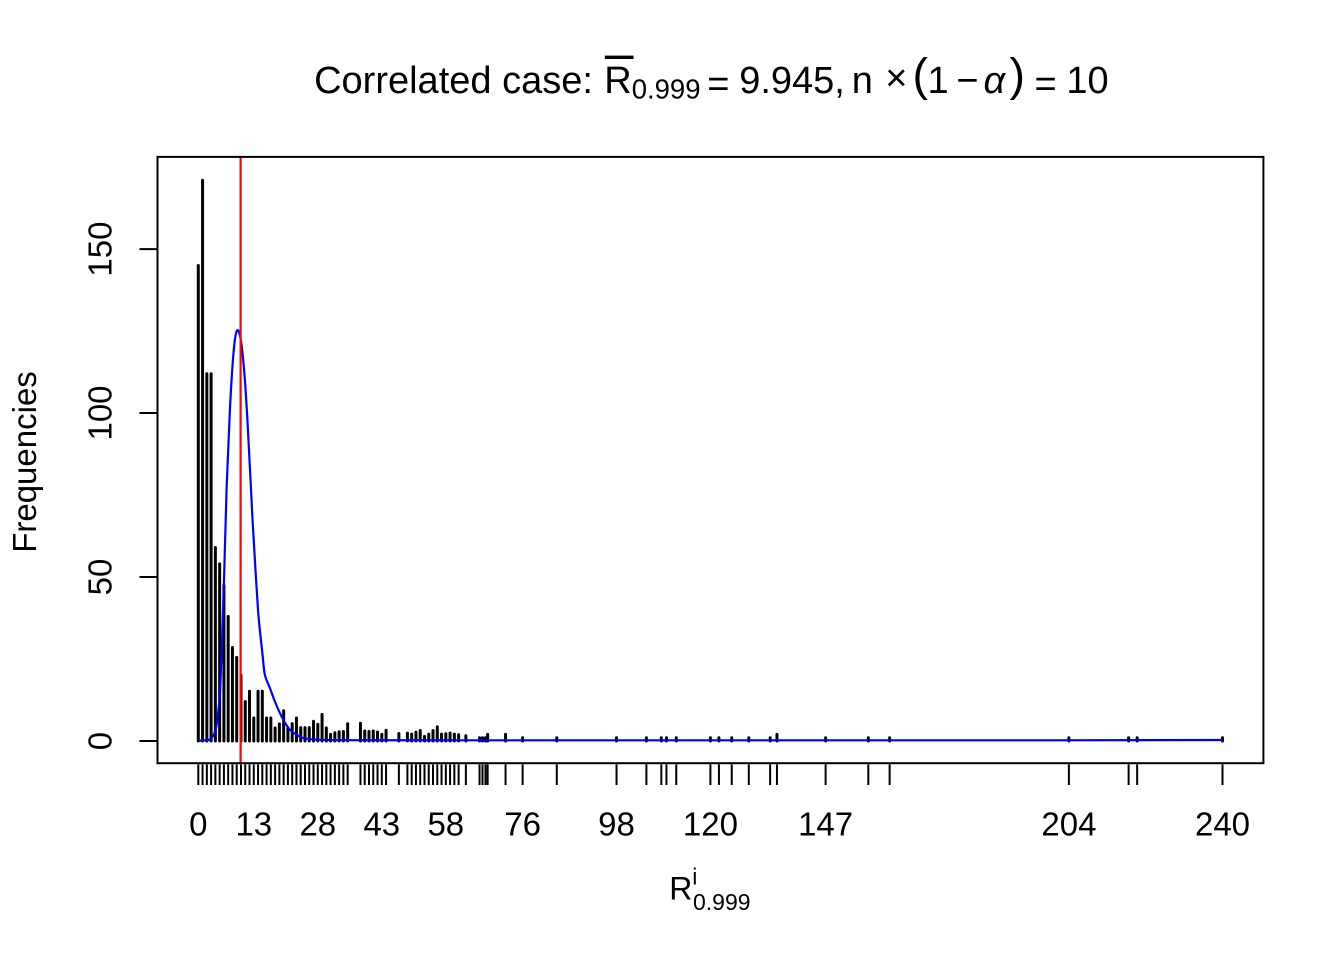 The width and height of the screenshot is (1344, 965). Describe the element at coordinates (522, 824) in the screenshot. I see `svg-text: 76` at that location.